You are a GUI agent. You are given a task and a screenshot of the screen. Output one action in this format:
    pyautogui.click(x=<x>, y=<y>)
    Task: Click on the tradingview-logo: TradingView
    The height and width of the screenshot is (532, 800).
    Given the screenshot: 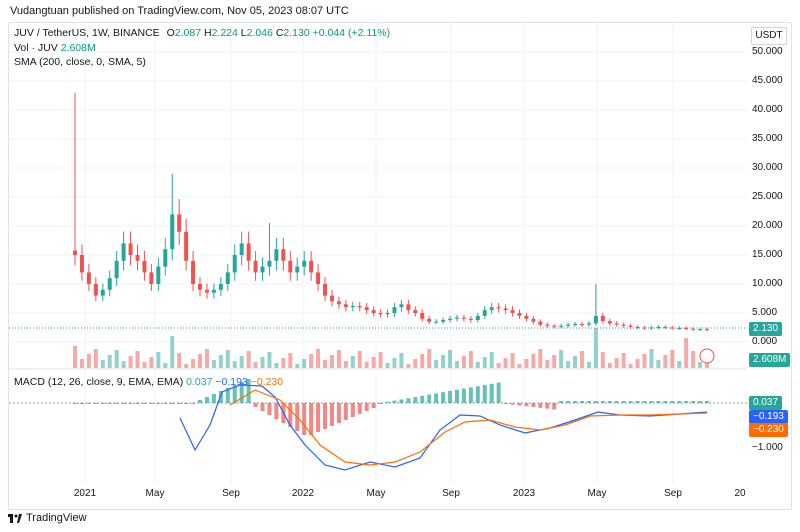 What is the action you would take?
    pyautogui.click(x=47, y=518)
    